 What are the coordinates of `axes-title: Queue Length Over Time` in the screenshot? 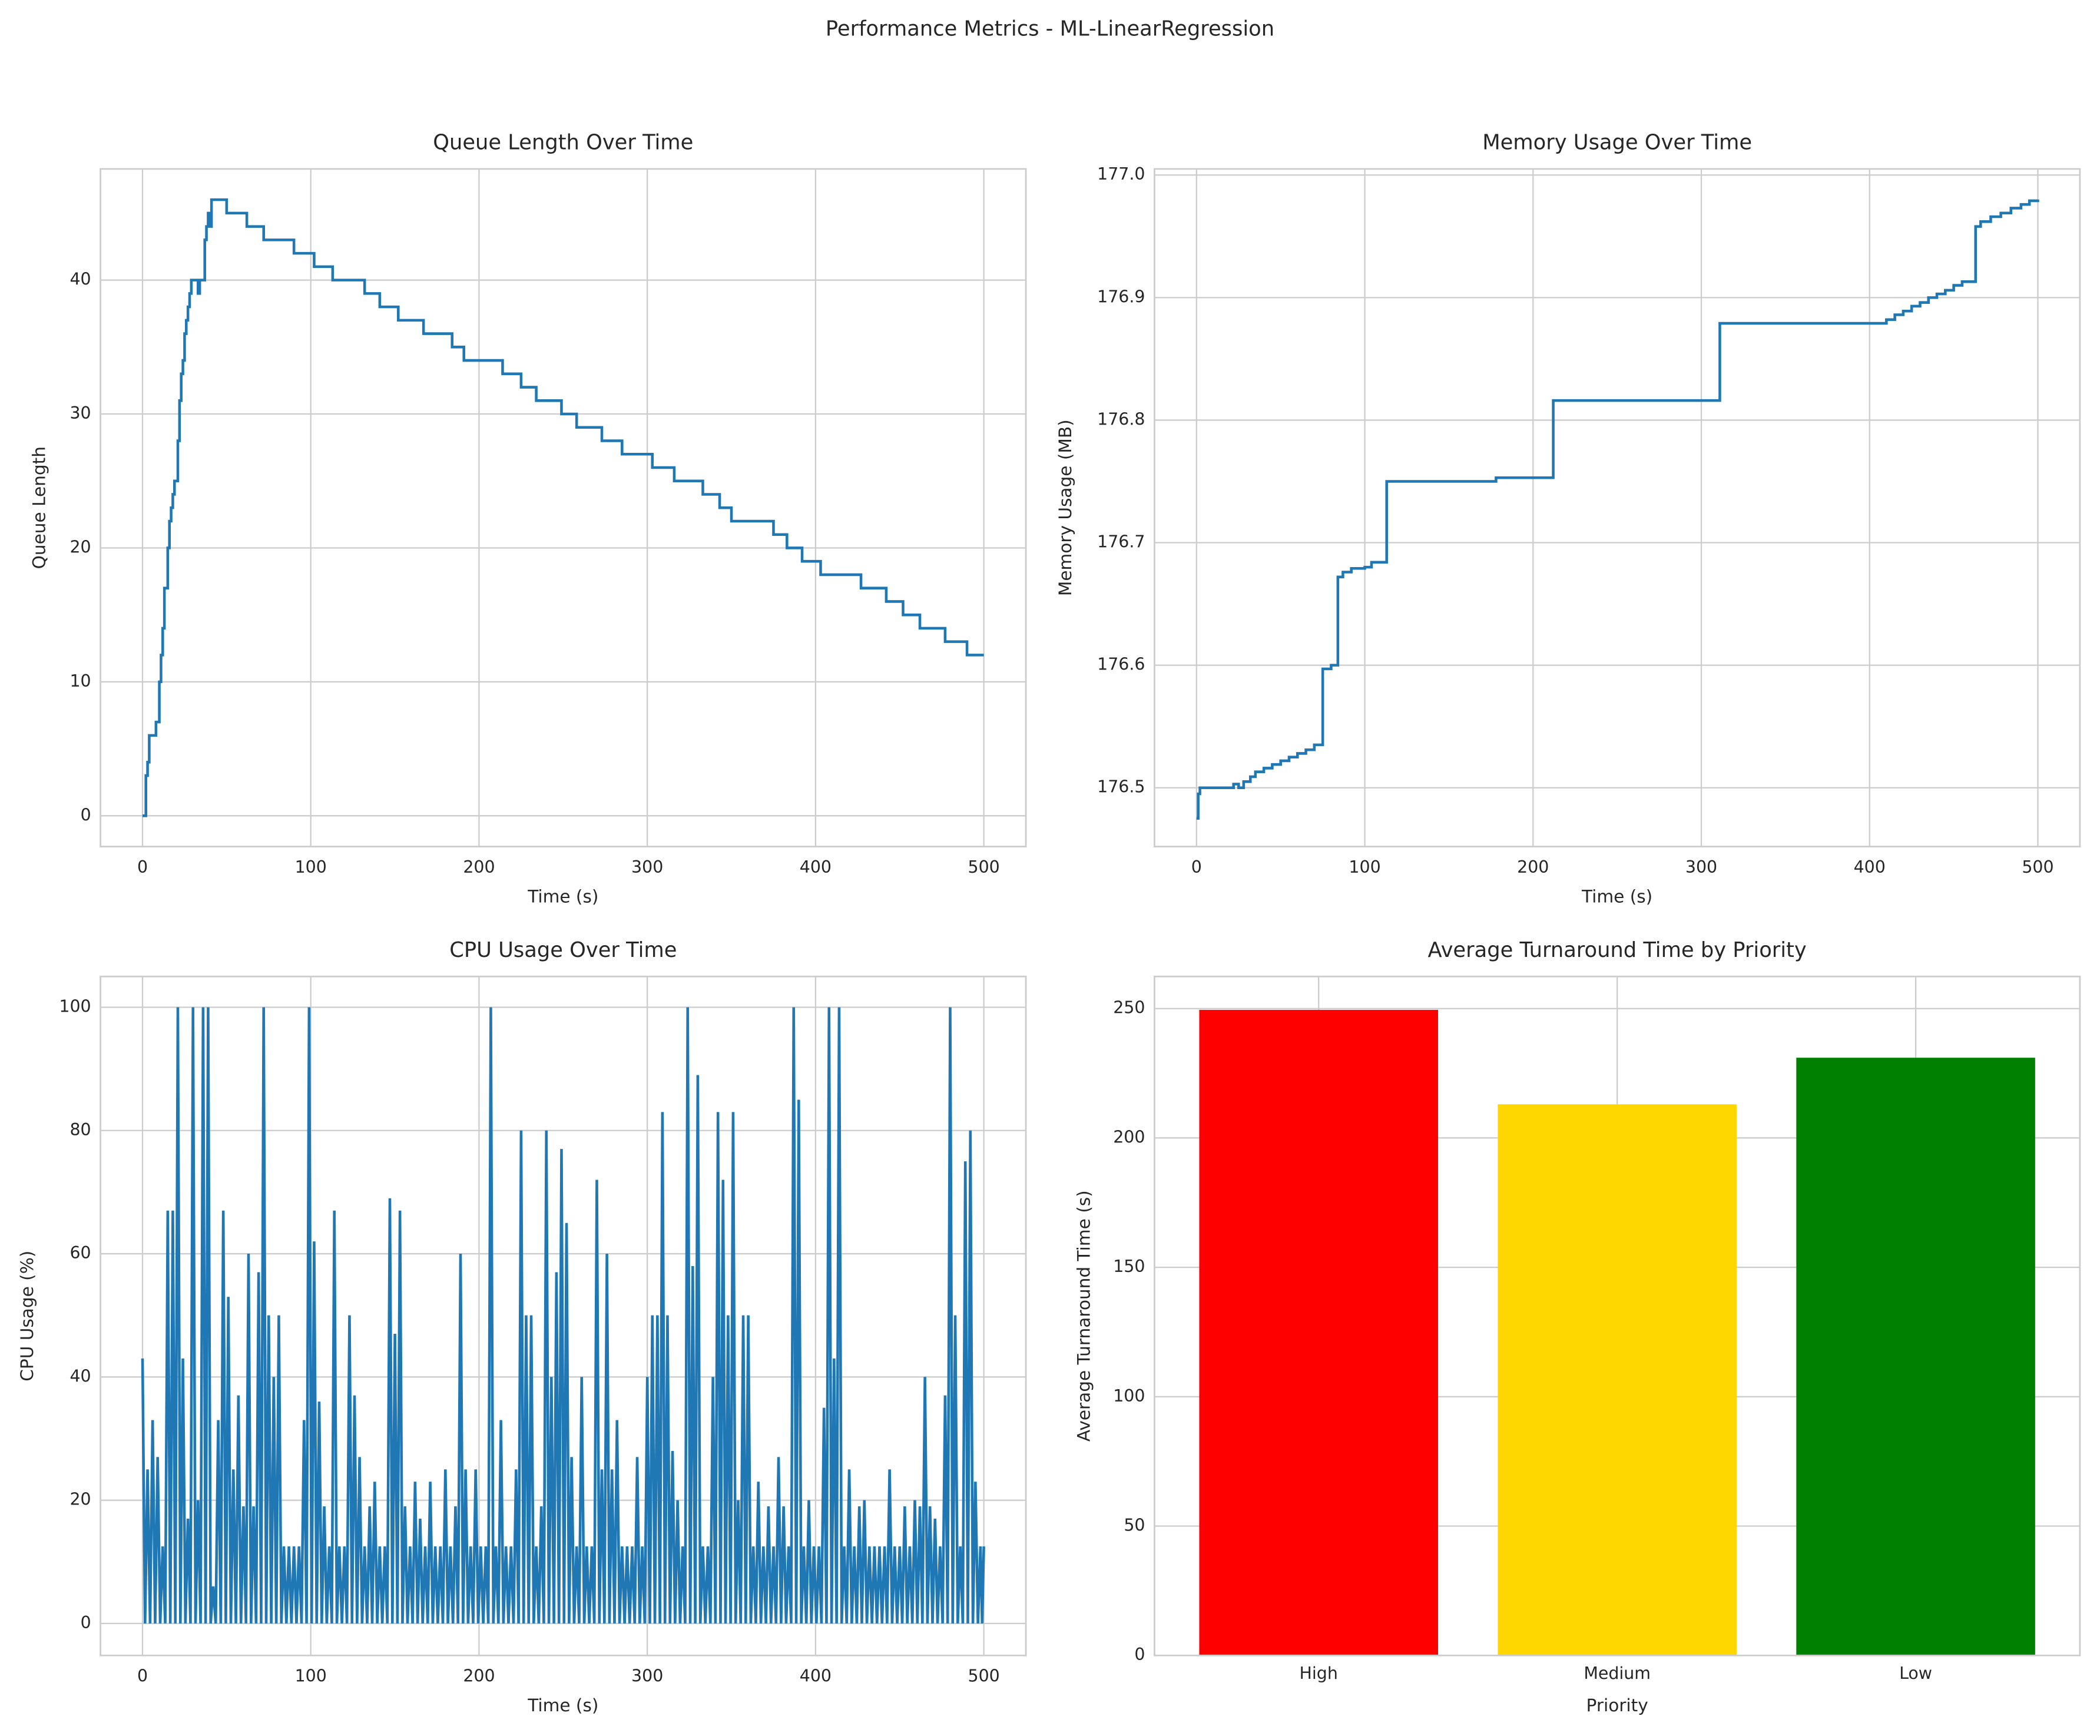 It's located at (563, 143).